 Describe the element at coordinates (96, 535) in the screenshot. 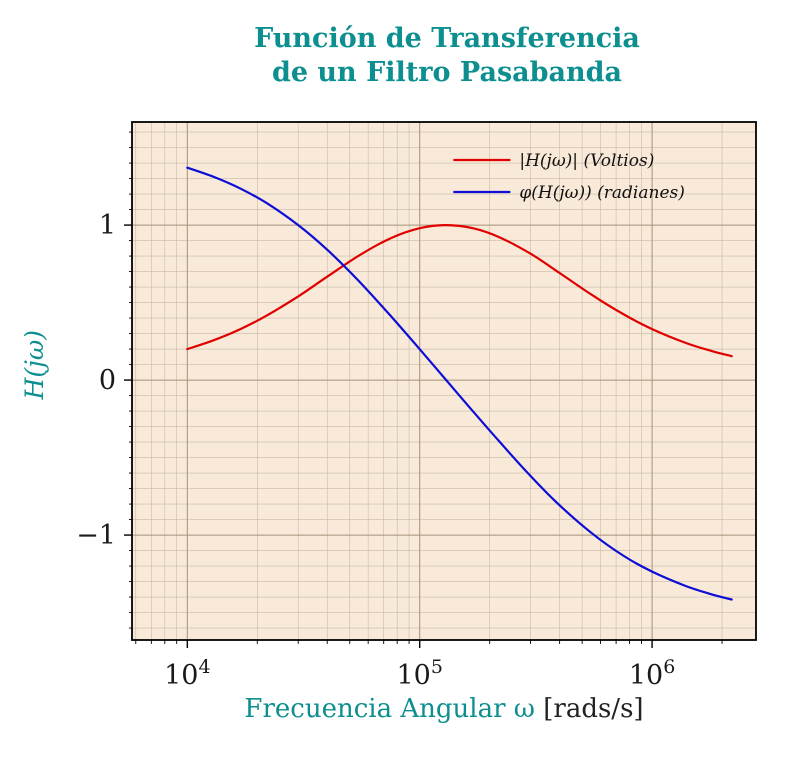

I see `y-tick-label: −1` at that location.